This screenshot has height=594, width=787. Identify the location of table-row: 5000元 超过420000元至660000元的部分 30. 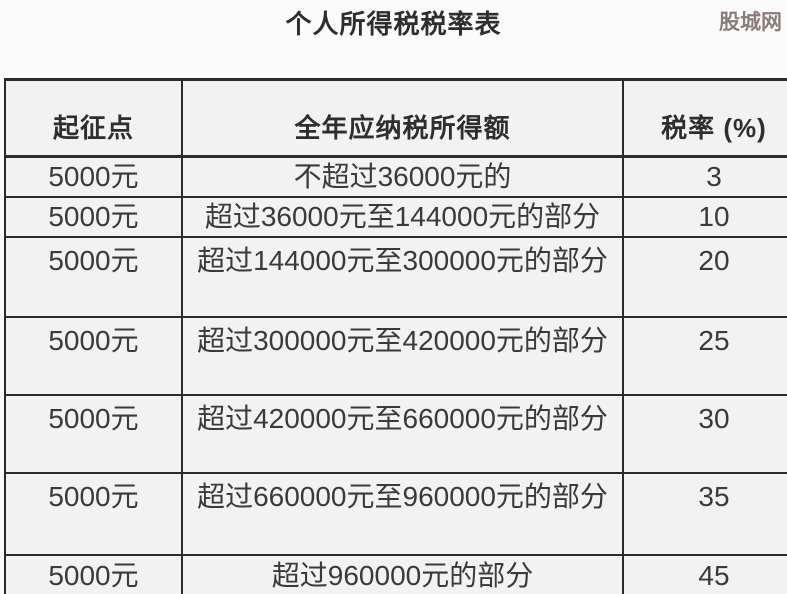
(395, 434).